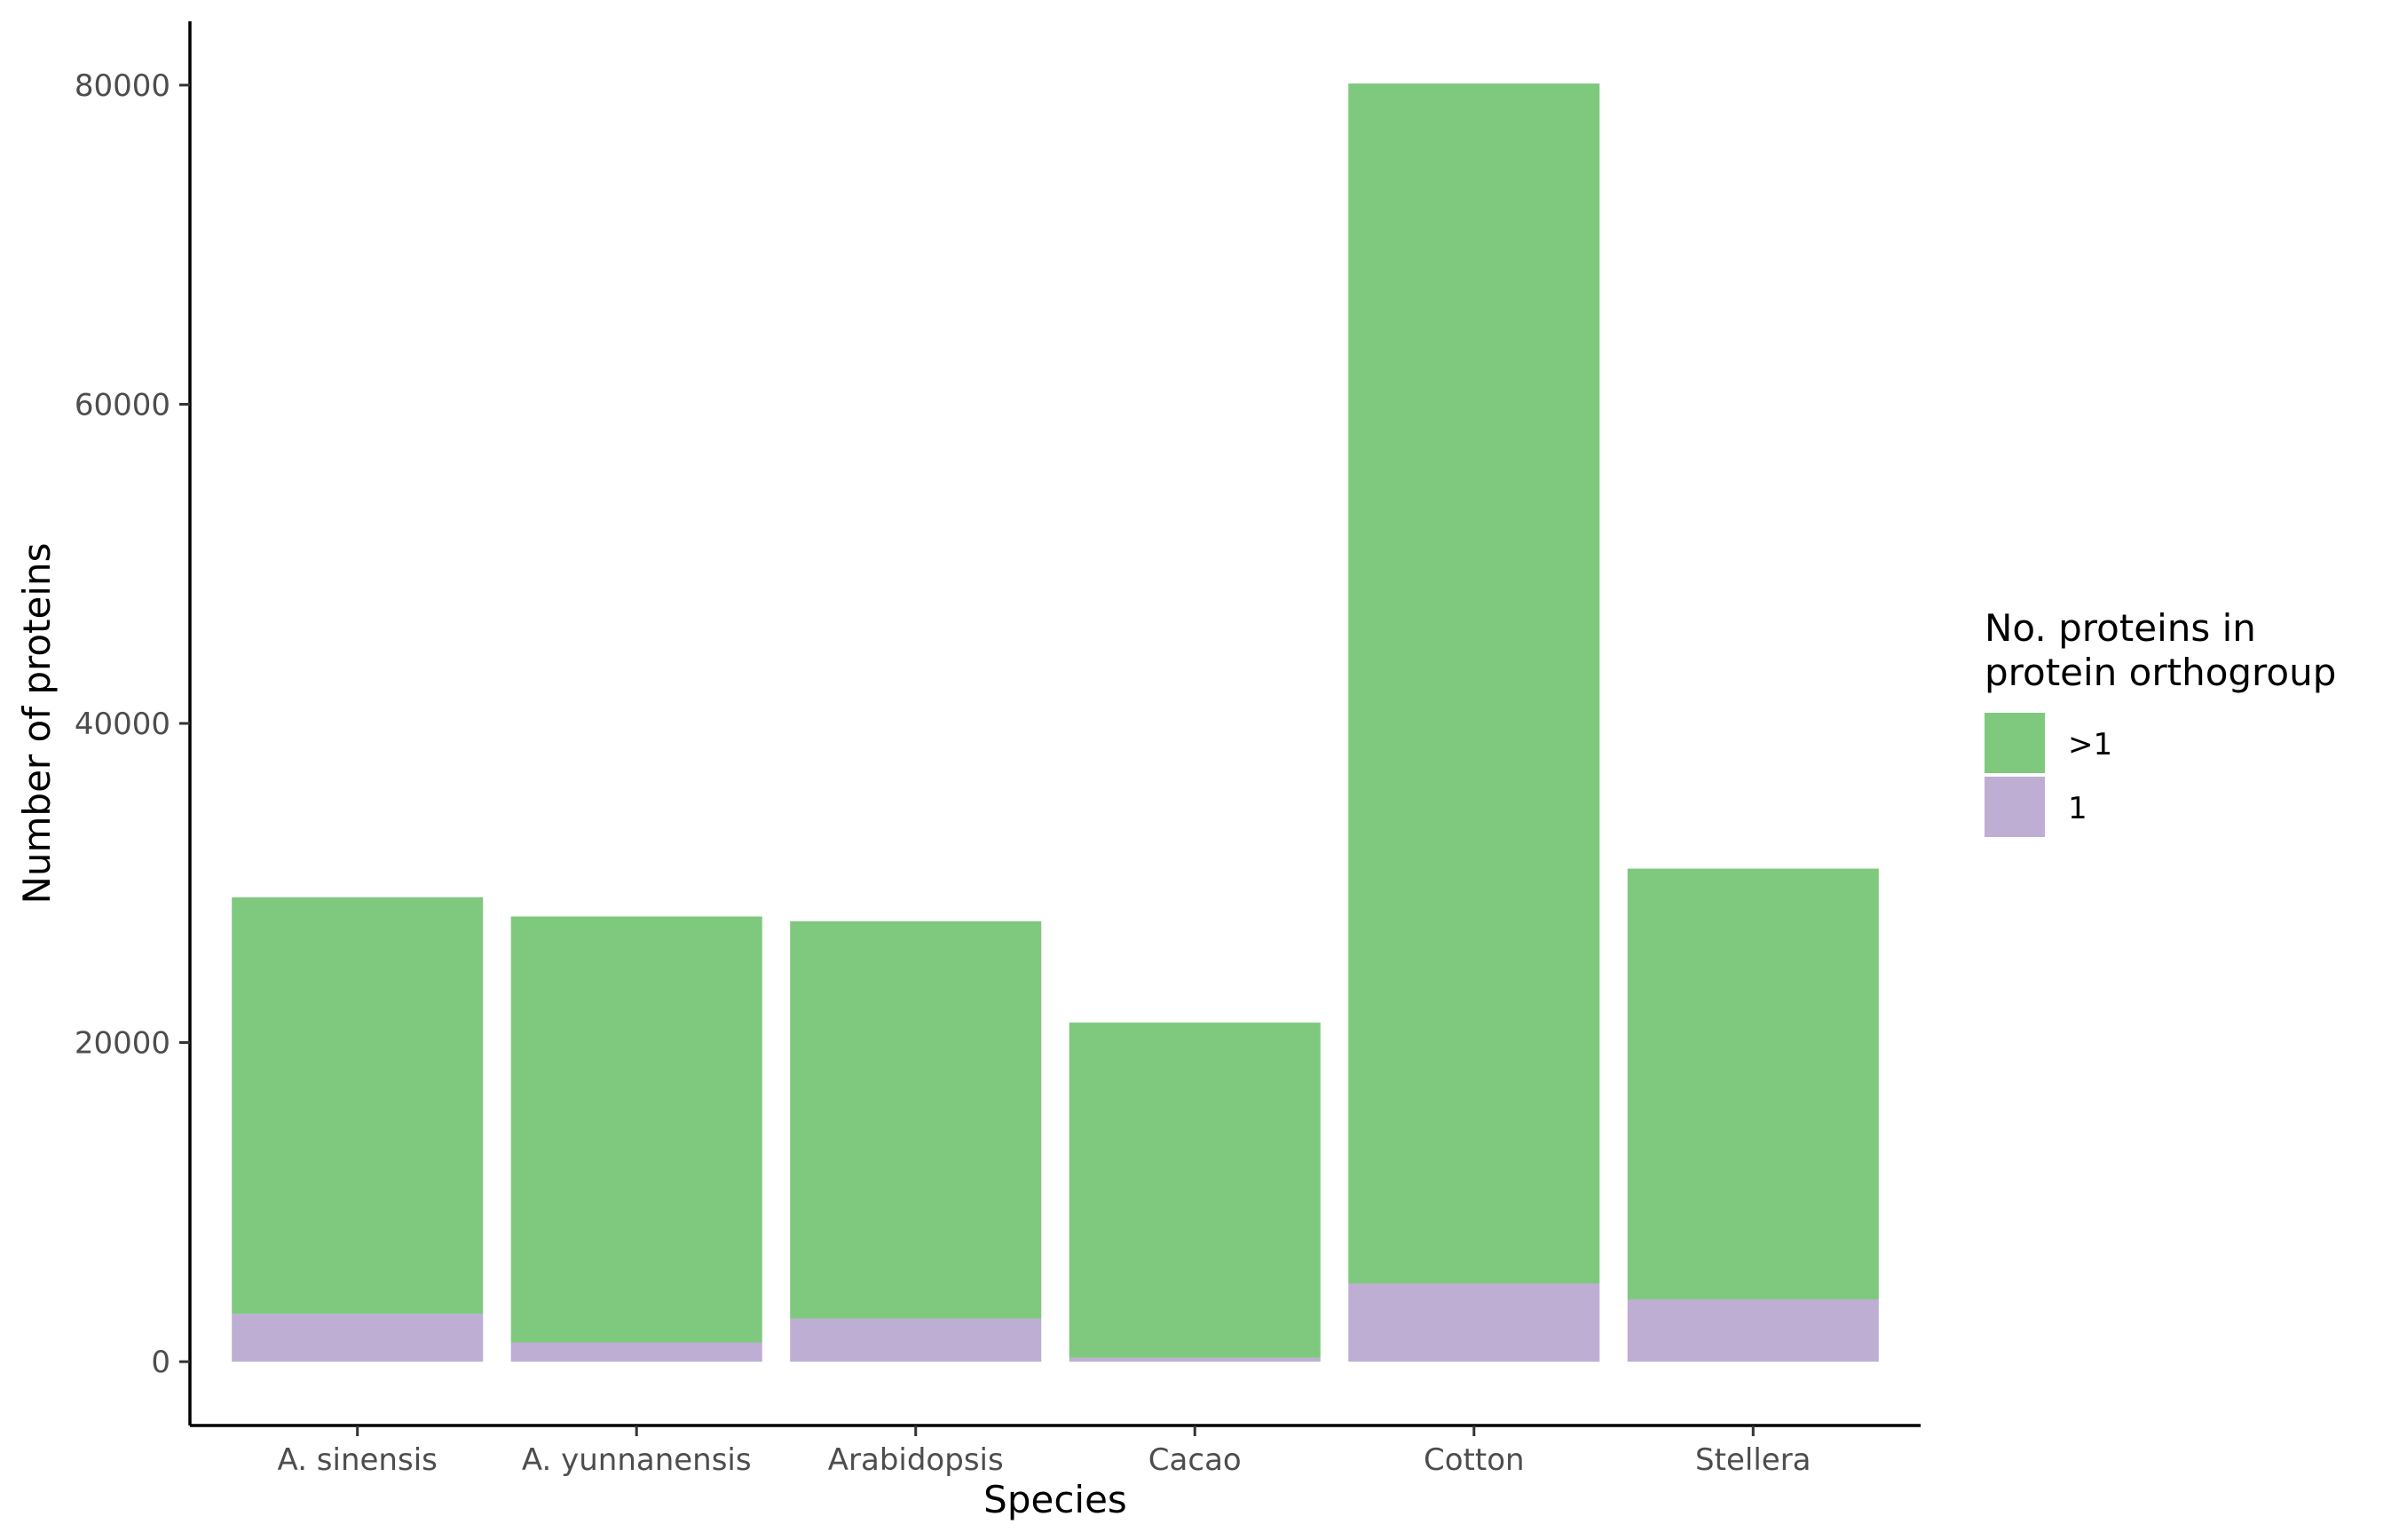  I want to click on y-axis-title: Number of proteins, so click(37, 723).